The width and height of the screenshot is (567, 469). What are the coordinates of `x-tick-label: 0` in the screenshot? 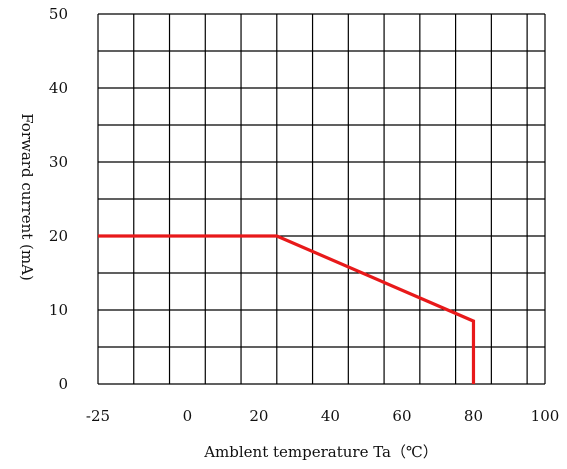 It's located at (188, 416).